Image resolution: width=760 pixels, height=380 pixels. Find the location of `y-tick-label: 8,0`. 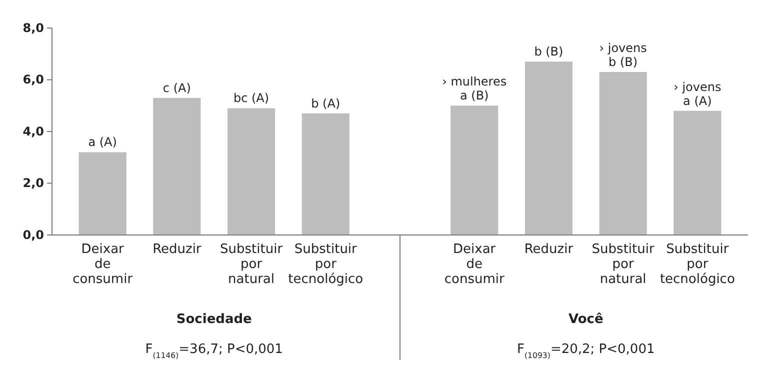

y-tick-label: 8,0 is located at coordinates (33, 27).